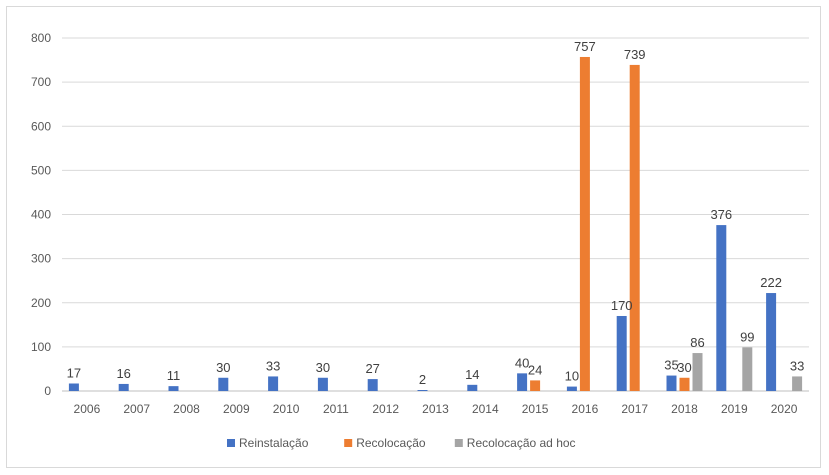 This screenshot has width=829, height=475. Describe the element at coordinates (671, 383) in the screenshot. I see `bar-reinstala-o-2018` at that location.